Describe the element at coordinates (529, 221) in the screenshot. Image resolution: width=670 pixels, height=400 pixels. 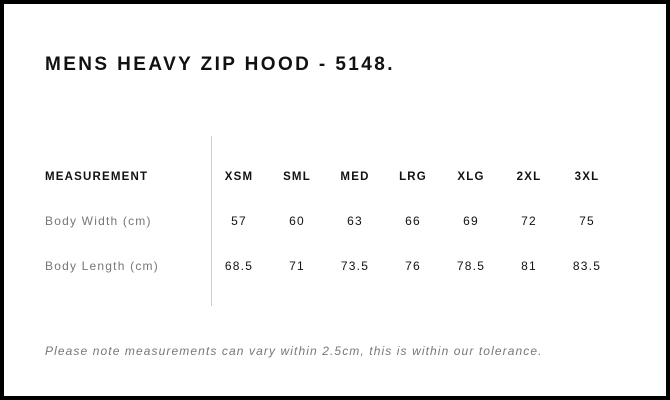
I see `measurement-value: 72` at that location.